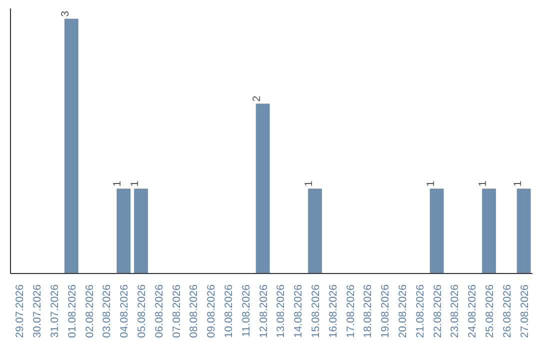 The image size is (540, 340). What do you see at coordinates (38, 311) in the screenshot?
I see `x-tick-label: 30.07.2026` at bounding box center [38, 311].